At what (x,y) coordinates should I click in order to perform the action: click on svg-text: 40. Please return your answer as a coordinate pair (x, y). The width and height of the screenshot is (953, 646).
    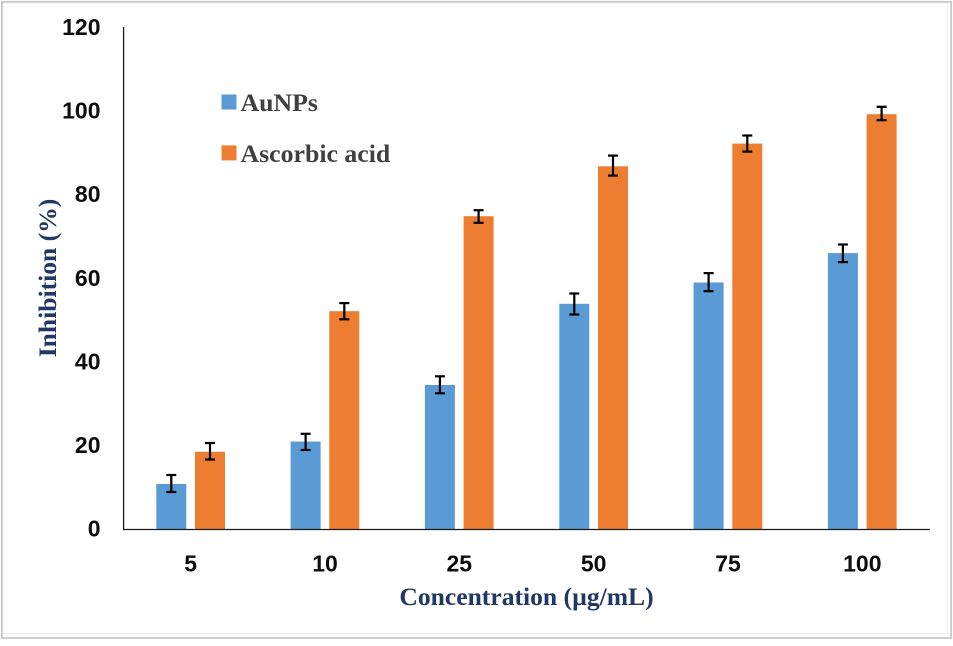
    Looking at the image, I should click on (88, 361).